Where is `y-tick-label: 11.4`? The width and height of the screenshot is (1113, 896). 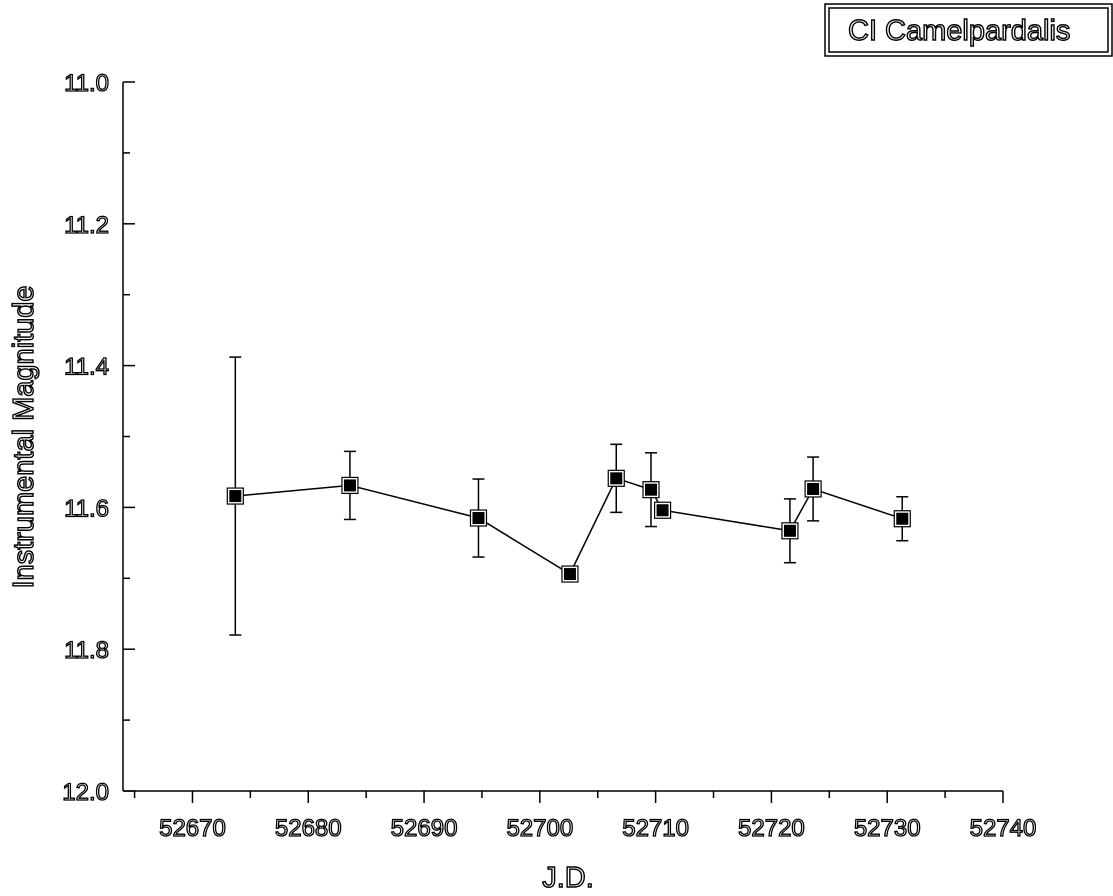
y-tick-label: 11.4 is located at coordinates (86, 367).